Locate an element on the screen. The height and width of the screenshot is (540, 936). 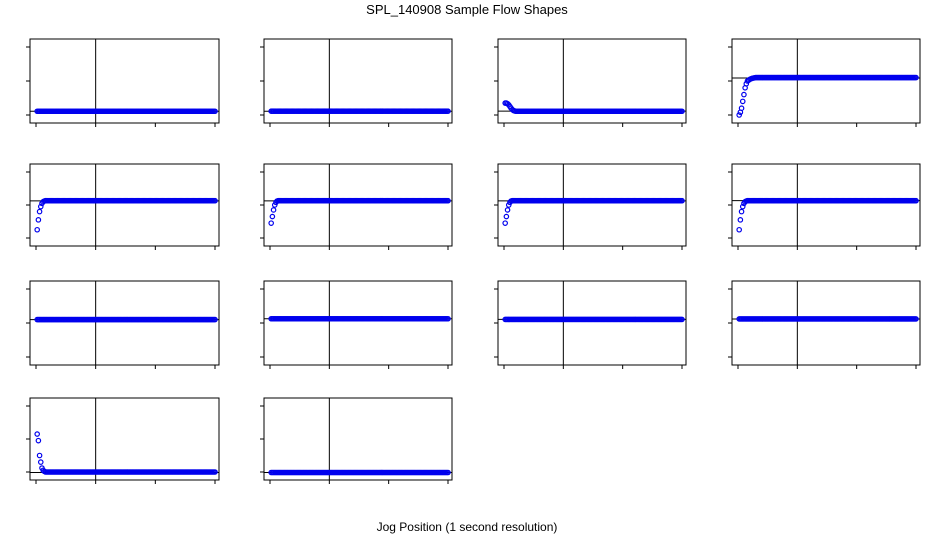
x-axis-label: Jog Position (1 second resolution) is located at coordinates (467, 527).